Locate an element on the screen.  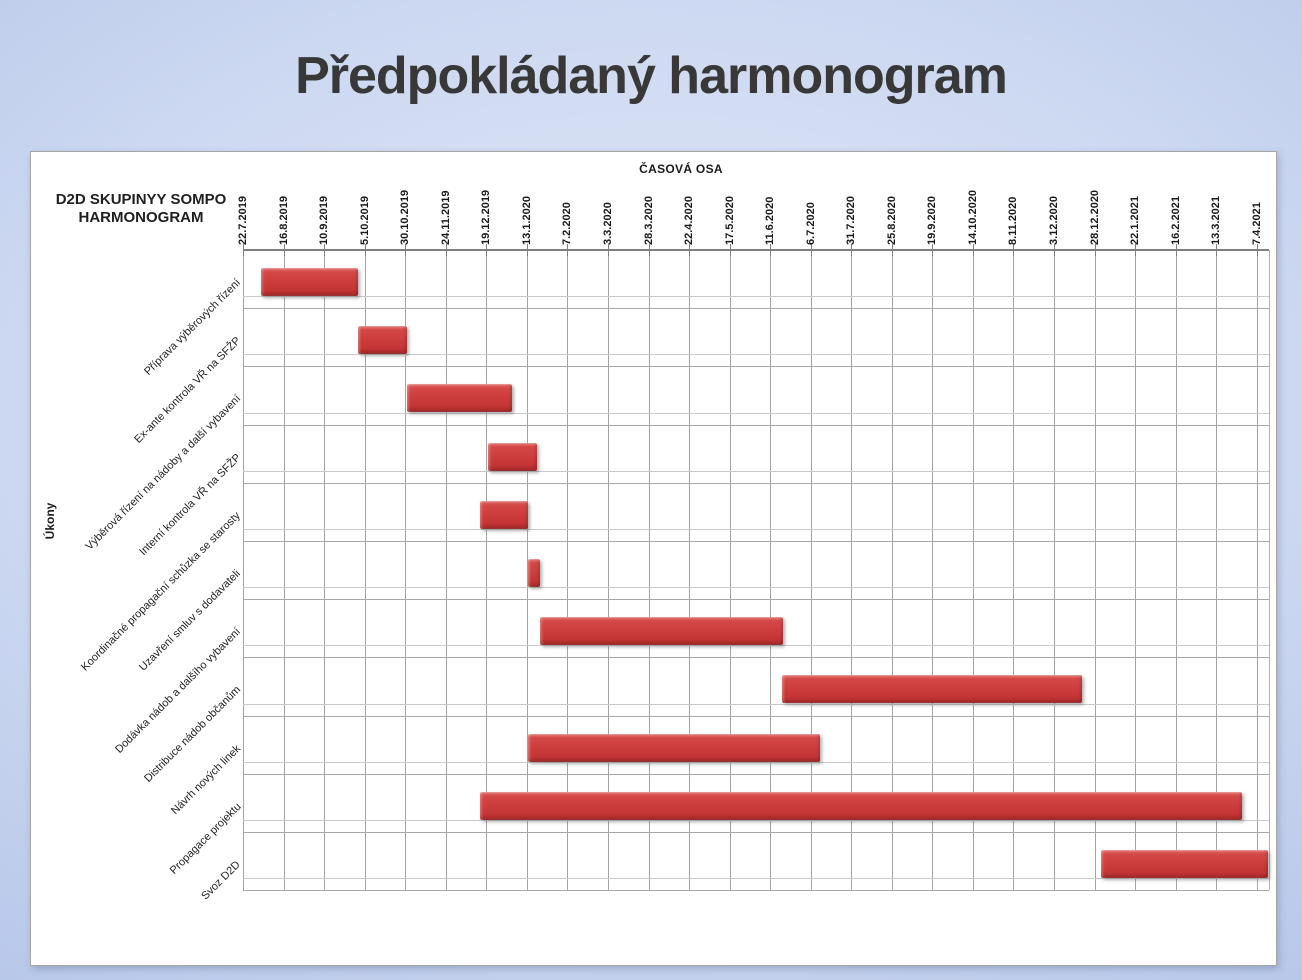
date-label: 16.2.2021 is located at coordinates (1175, 220).